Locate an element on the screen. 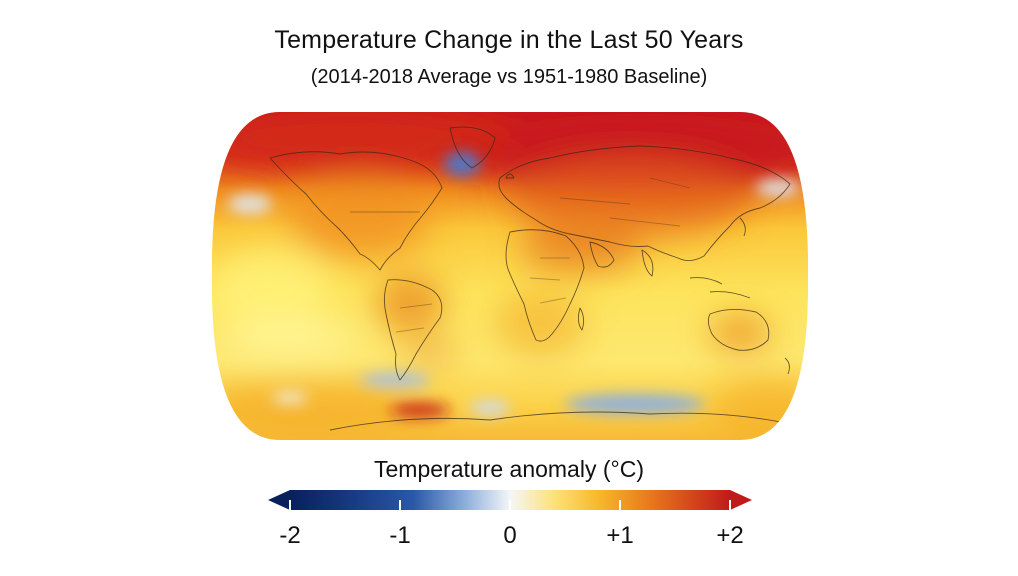 This screenshot has width=1018, height=576. colorbar-ticks is located at coordinates (510, 505).